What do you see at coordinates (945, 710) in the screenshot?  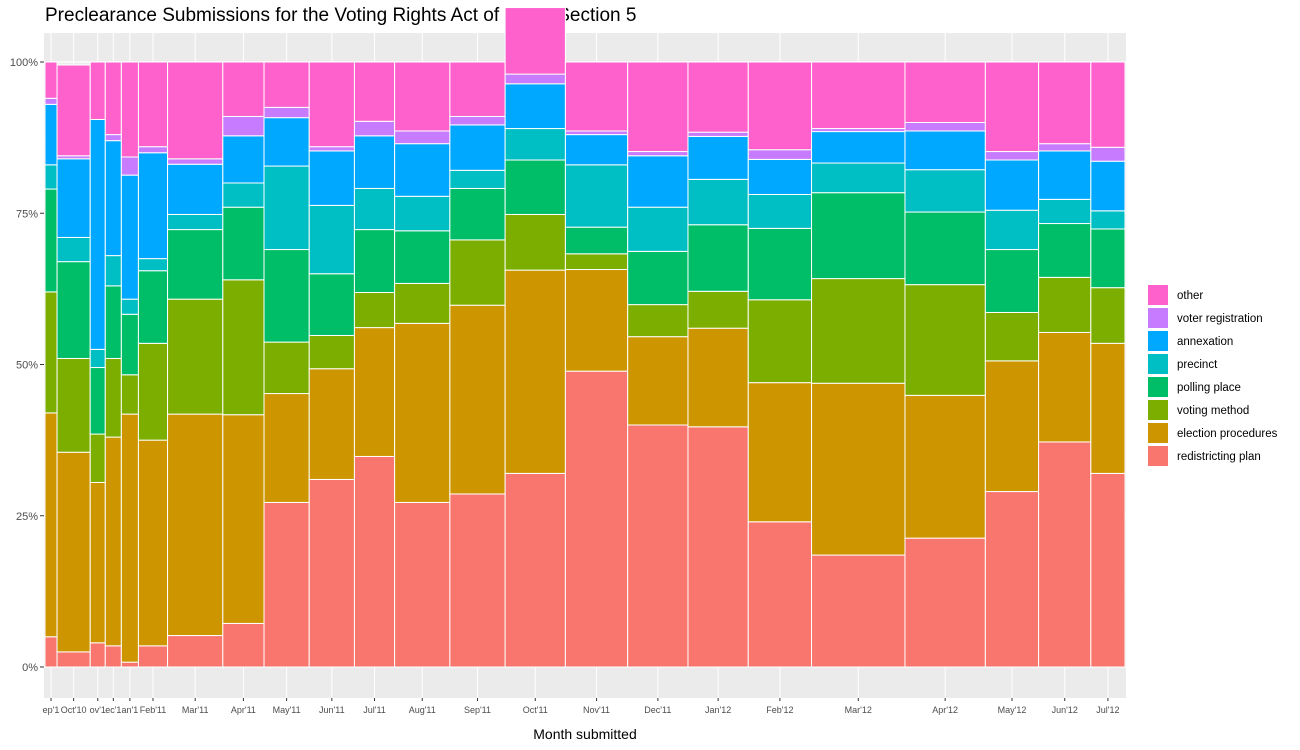 I see `x-tick-label: Apr'12` at bounding box center [945, 710].